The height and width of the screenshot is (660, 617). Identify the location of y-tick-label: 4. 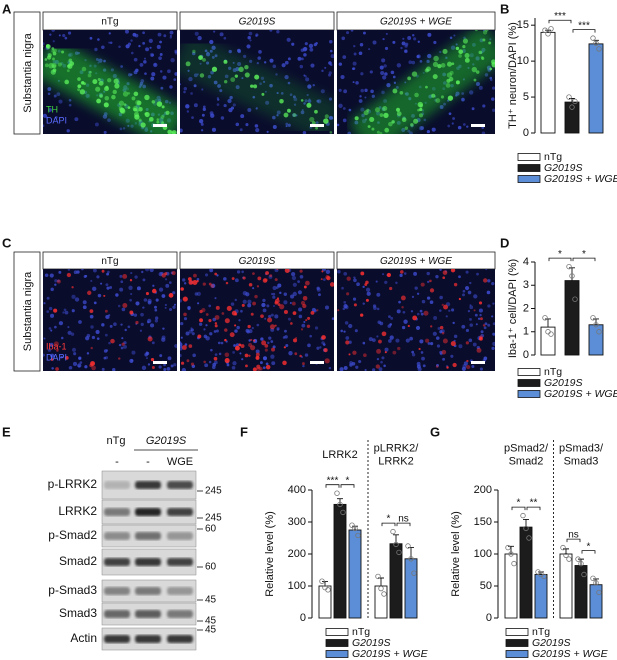
(526, 262).